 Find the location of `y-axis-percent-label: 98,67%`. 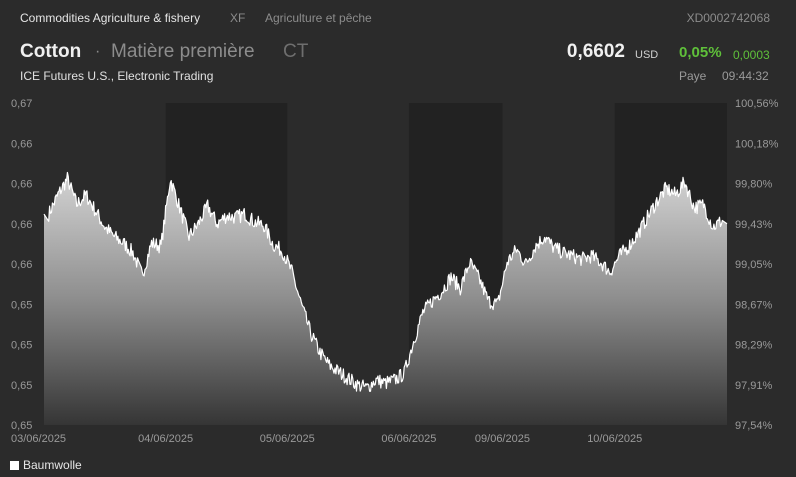

y-axis-percent-label: 98,67% is located at coordinates (754, 305).